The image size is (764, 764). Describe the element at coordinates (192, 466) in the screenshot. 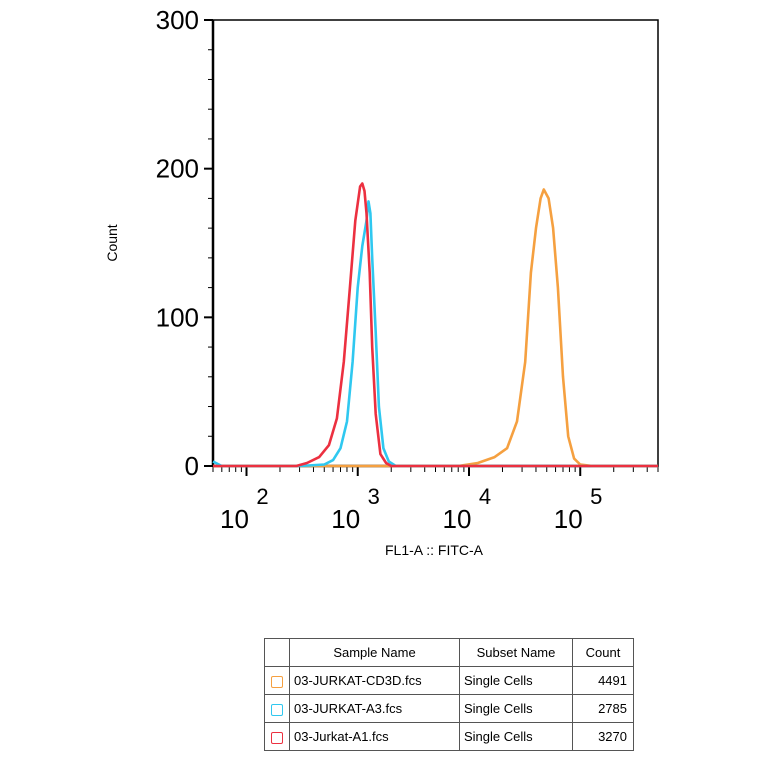

I see `y-tick-label: 0` at that location.